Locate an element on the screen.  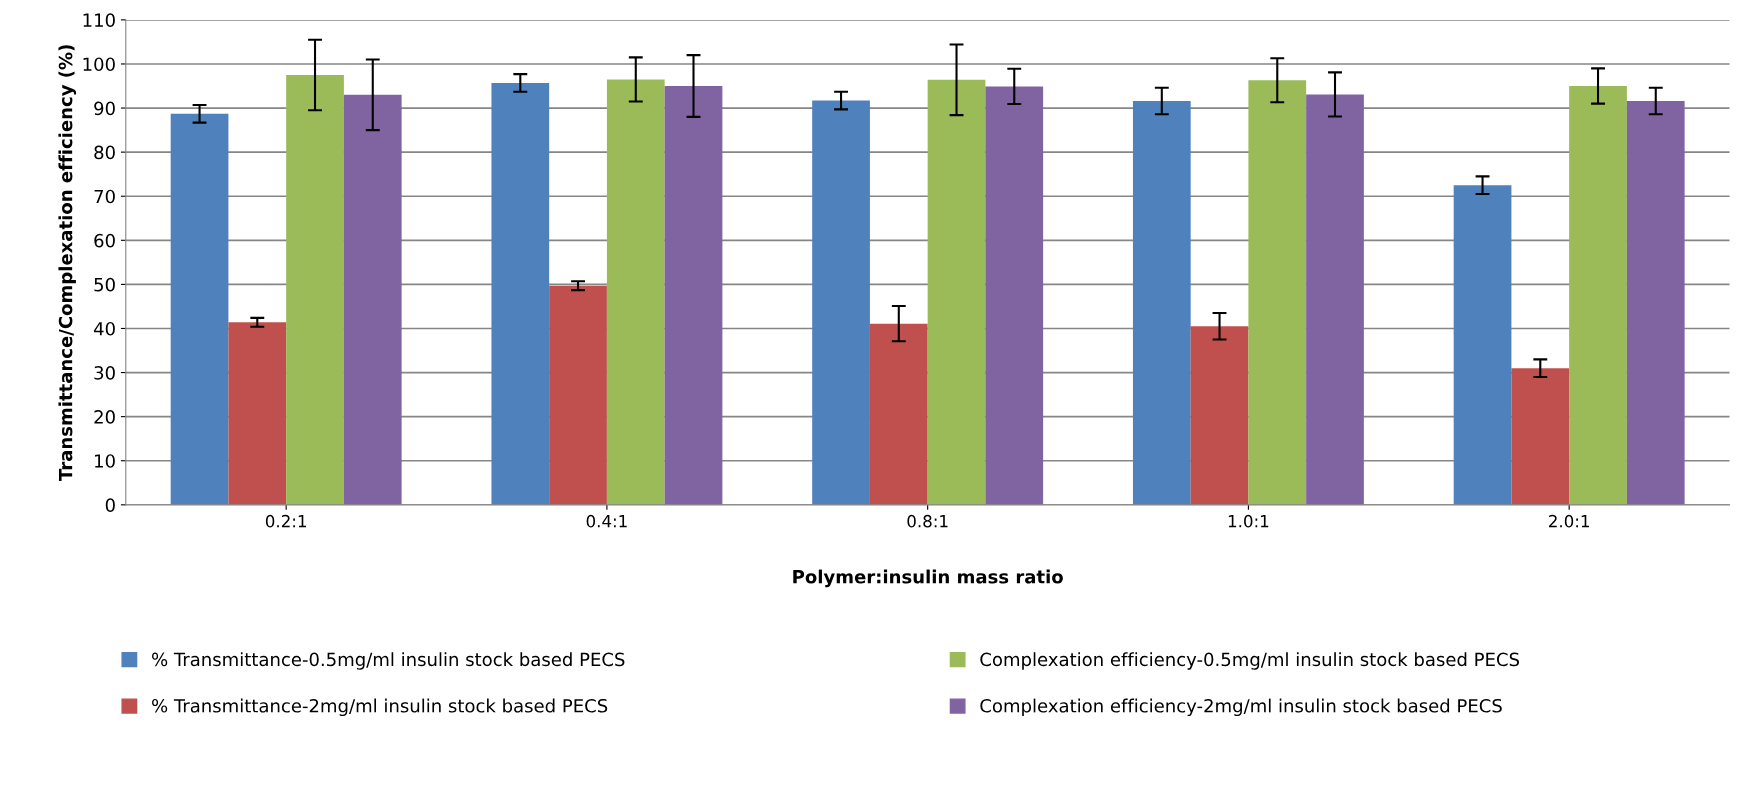
legend-label: Complexation efficiency-0.5mg/ml insulin stock based PECS is located at coordinates (1250, 661).